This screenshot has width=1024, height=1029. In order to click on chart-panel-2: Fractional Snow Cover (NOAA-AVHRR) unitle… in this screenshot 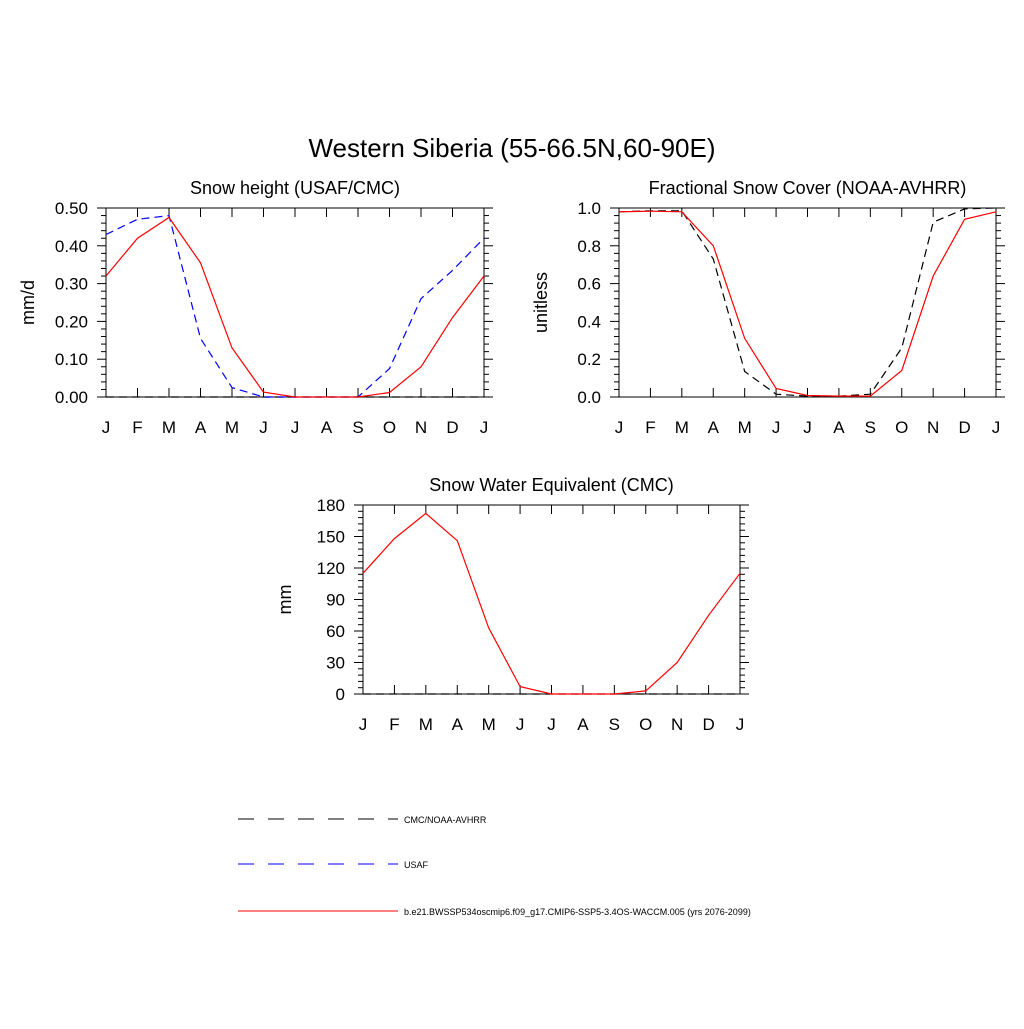, I will do `click(768, 307)`.